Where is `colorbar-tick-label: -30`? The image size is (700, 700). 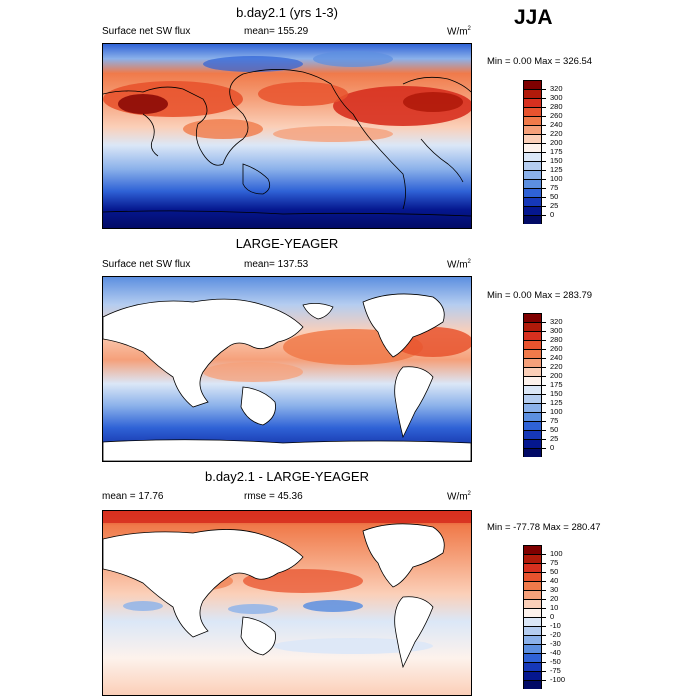
colorbar-tick-label: -30 is located at coordinates (555, 643).